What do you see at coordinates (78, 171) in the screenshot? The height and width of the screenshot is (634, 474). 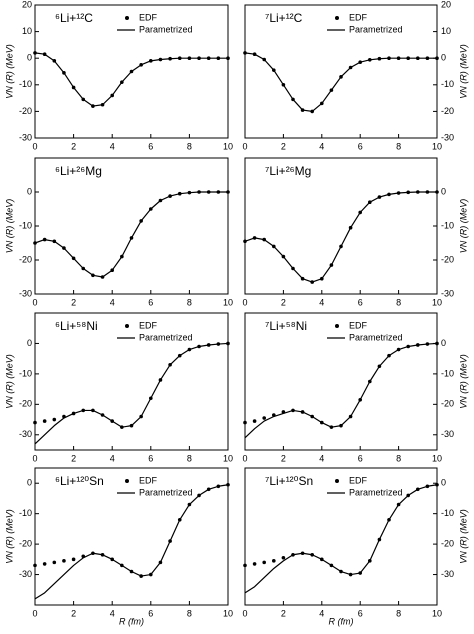 I see `panel-title: ⁶Li+²⁶Mg` at bounding box center [78, 171].